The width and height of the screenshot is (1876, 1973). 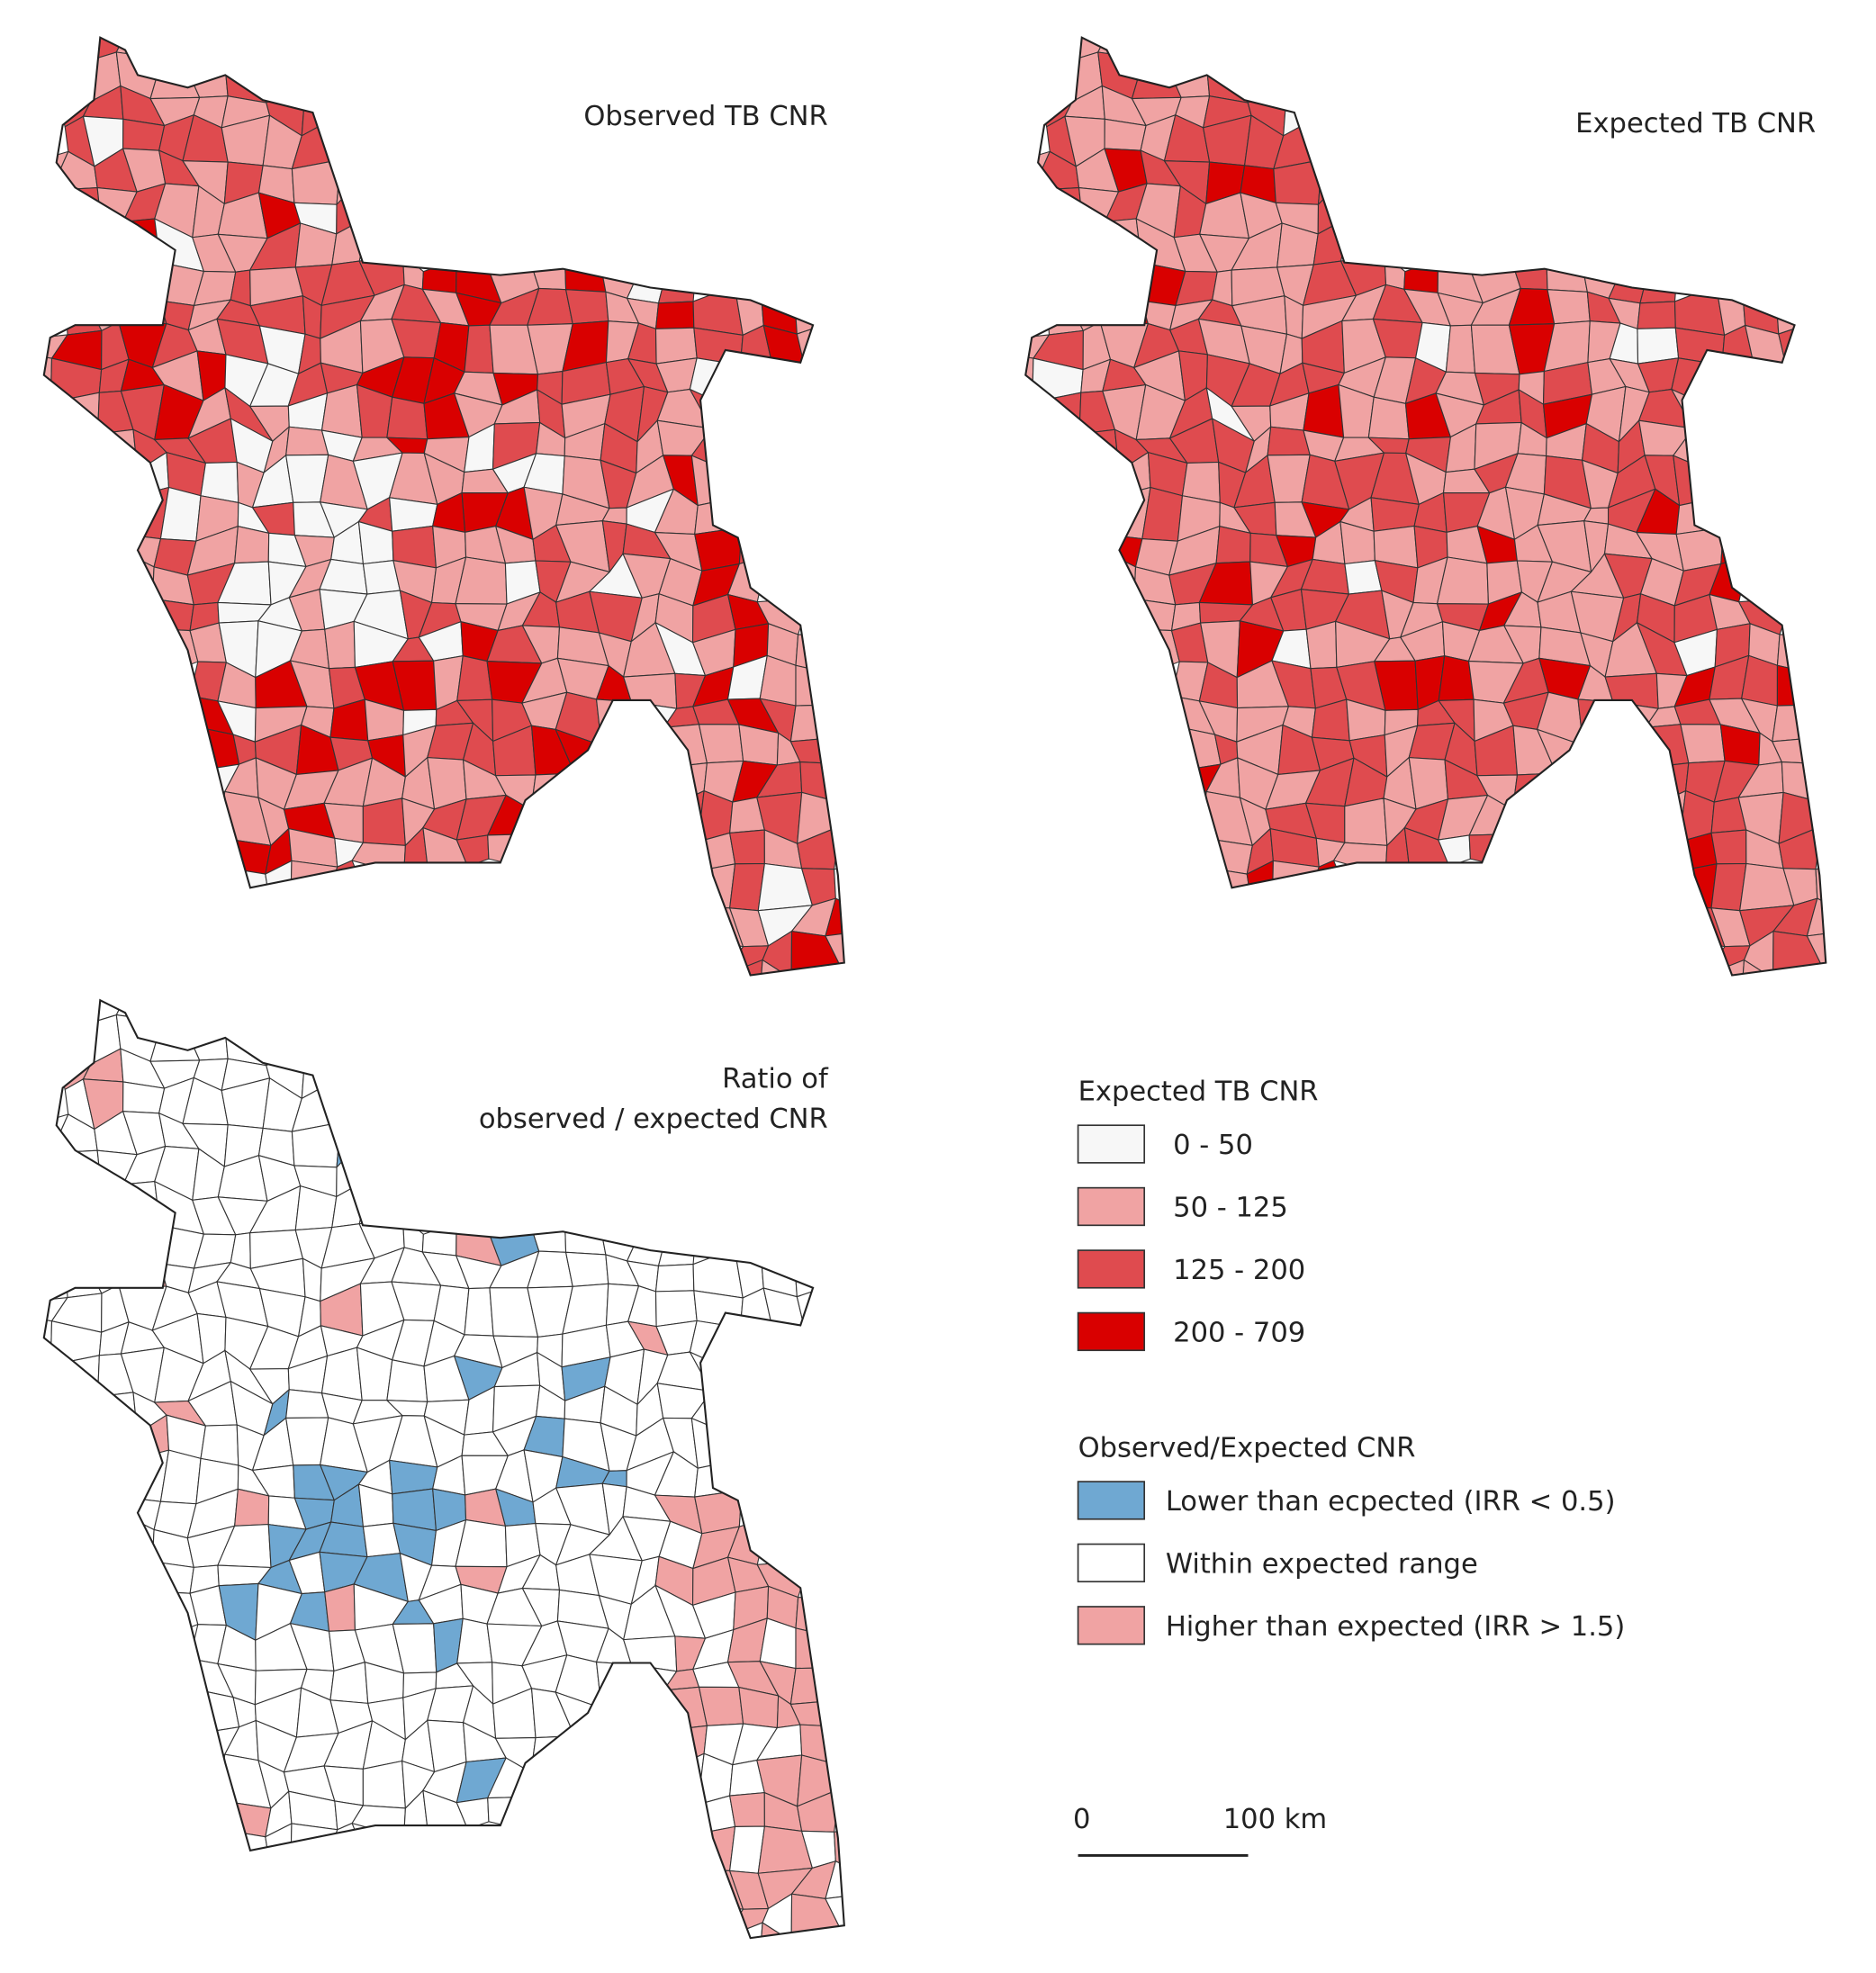 What do you see at coordinates (1081, 1819) in the screenshot?
I see `scale-label: 0` at bounding box center [1081, 1819].